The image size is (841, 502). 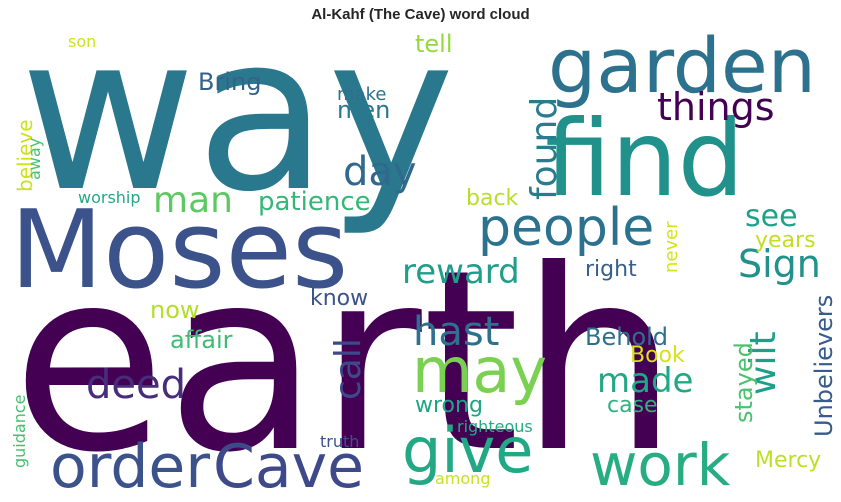 I want to click on word-now: now, so click(x=175, y=310).